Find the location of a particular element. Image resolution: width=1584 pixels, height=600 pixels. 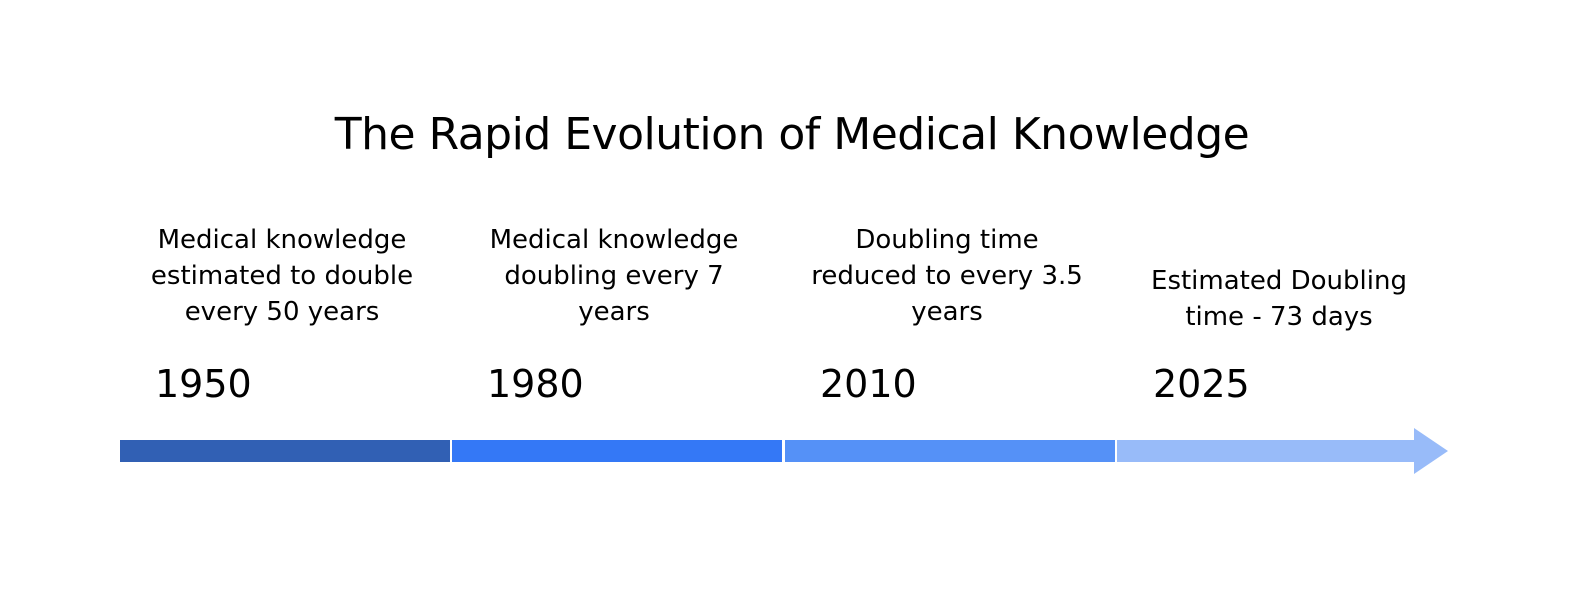

diagram-title: The Rapid Evolution of Medical Knowledge is located at coordinates (792, 134).